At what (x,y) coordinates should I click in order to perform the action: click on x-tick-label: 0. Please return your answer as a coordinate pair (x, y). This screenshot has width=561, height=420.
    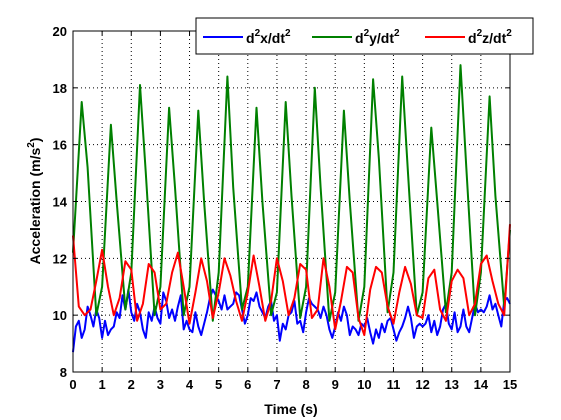
    Looking at the image, I should click on (72, 384).